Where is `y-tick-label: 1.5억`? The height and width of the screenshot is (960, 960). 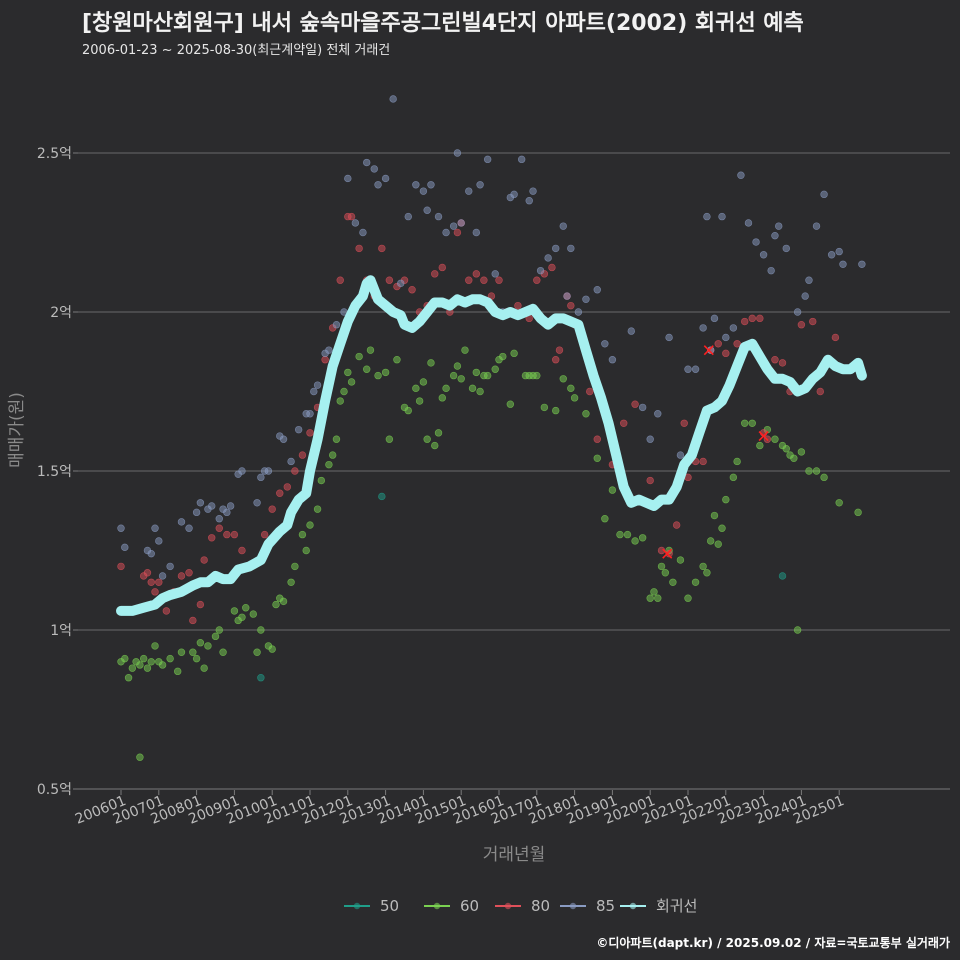
y-tick-label: 1.5억 is located at coordinates (54, 472).